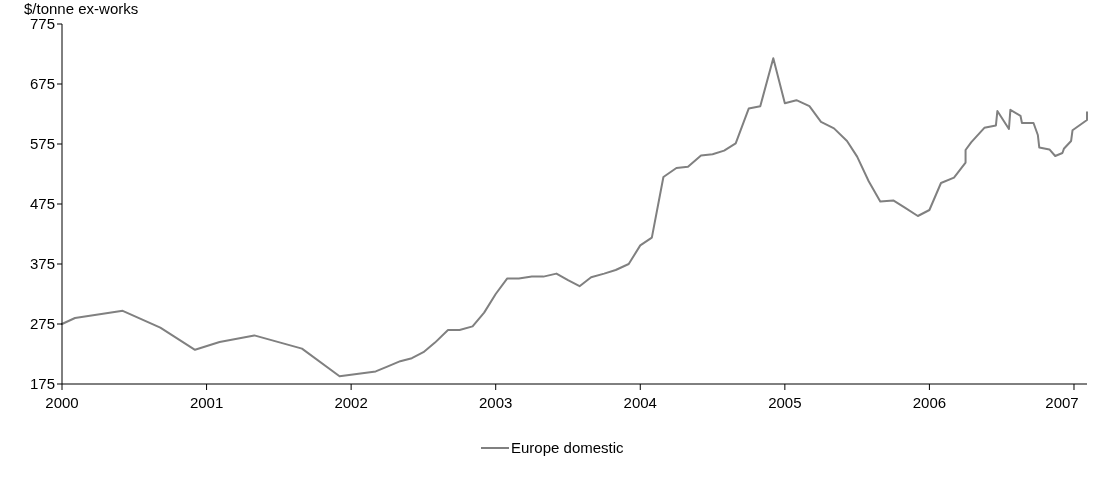 The image size is (1102, 481). What do you see at coordinates (42, 204) in the screenshot?
I see `y-tick-label: 475` at bounding box center [42, 204].